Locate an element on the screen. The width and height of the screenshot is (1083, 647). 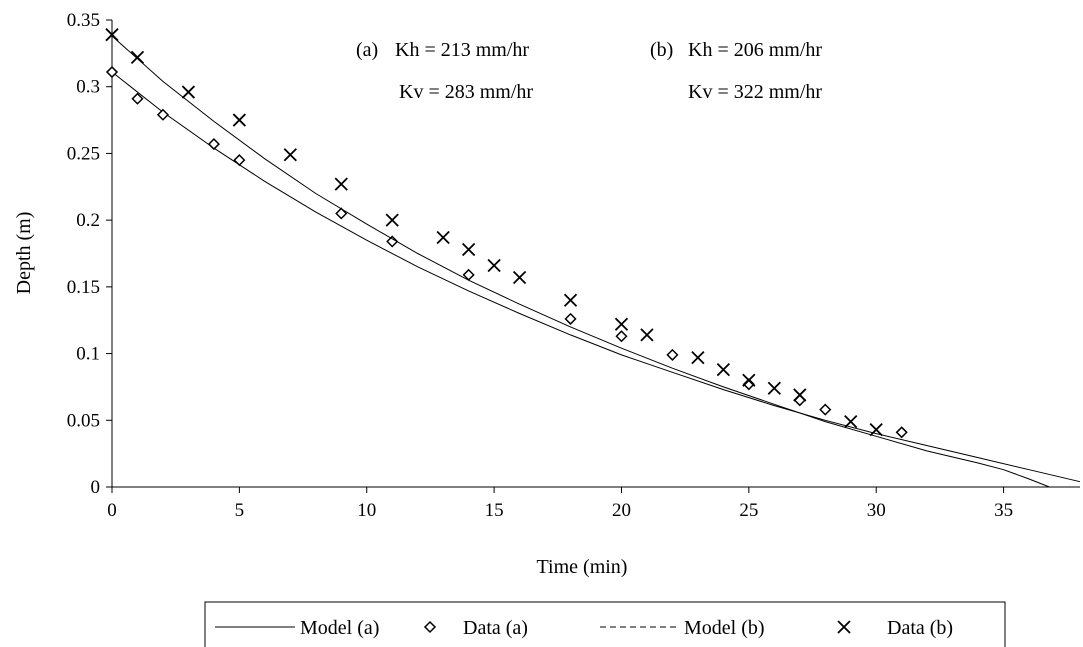
legend-label-model-b: Model (b) is located at coordinates (724, 628).